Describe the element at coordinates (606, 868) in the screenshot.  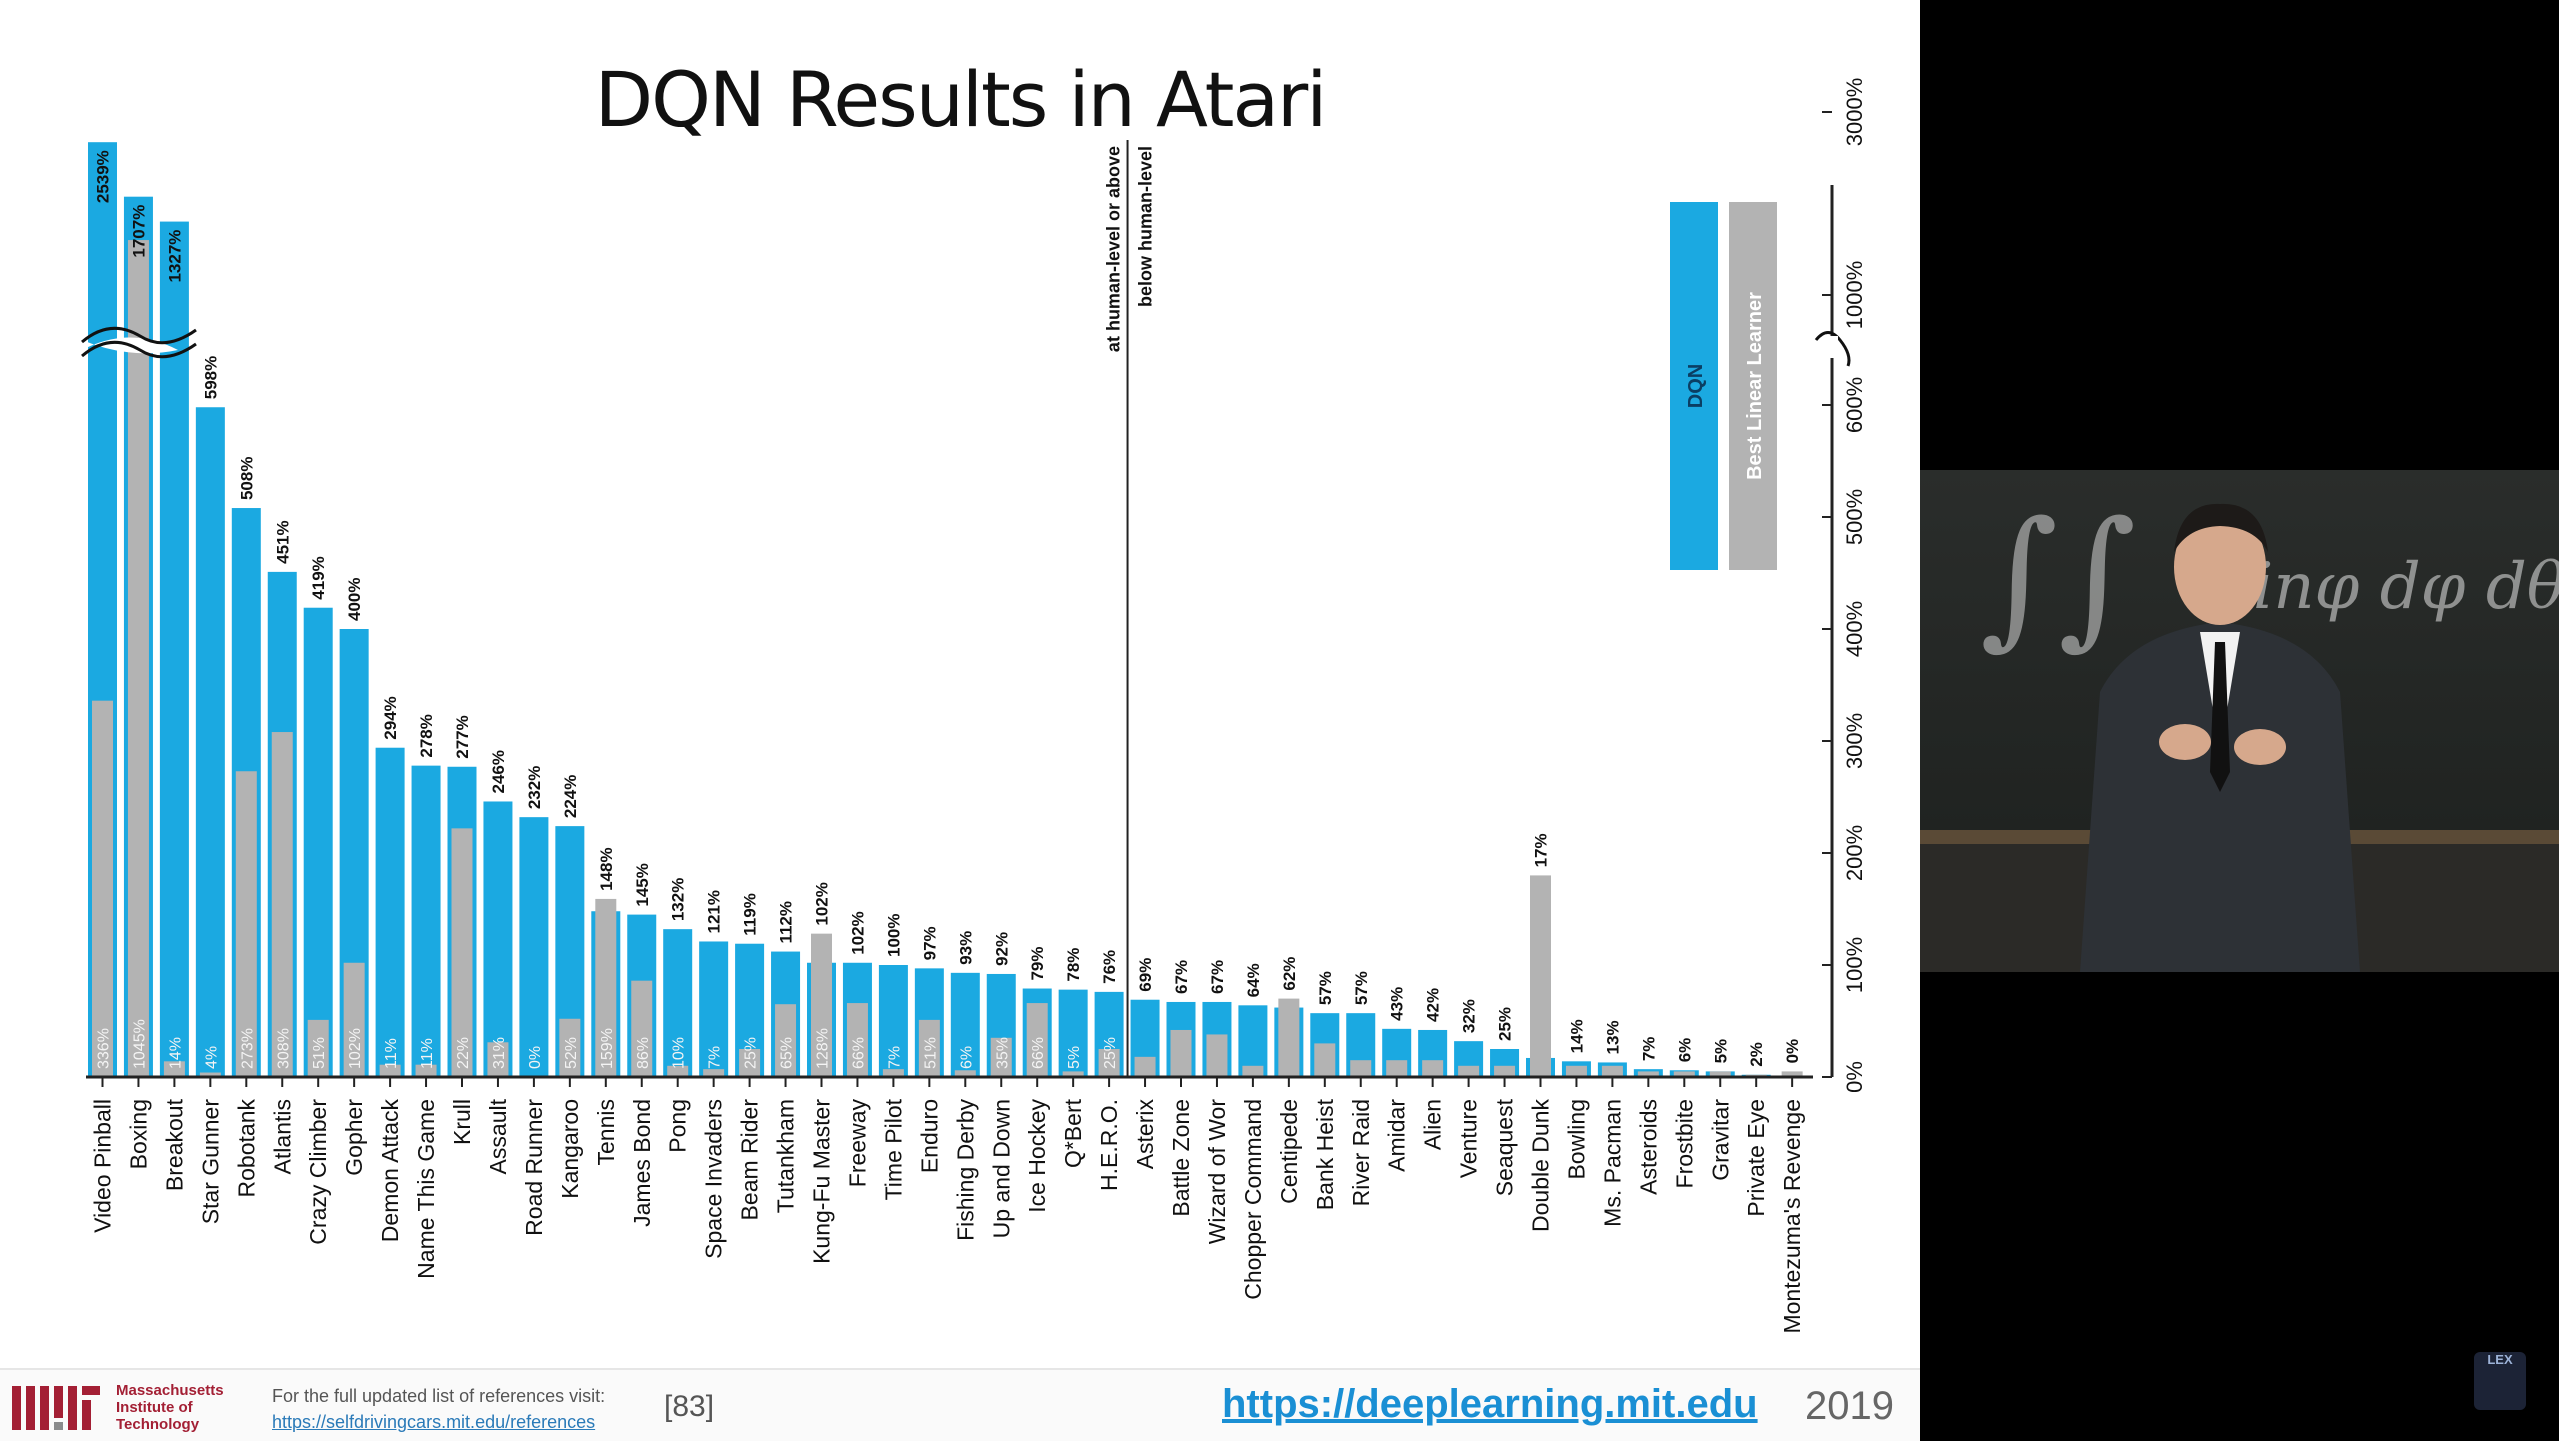
I see `dqn-value-label: 148%` at that location.